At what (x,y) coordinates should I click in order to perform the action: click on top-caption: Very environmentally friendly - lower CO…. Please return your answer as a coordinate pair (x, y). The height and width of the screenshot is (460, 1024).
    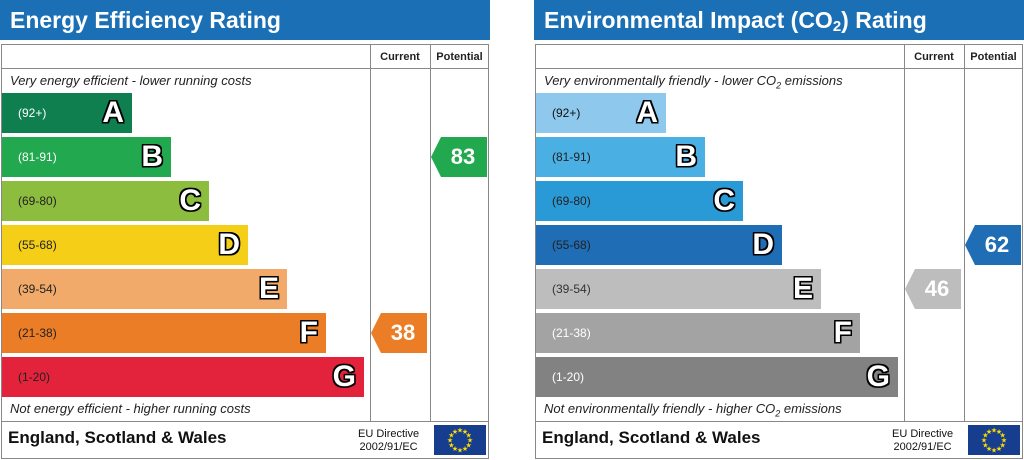
    Looking at the image, I should click on (693, 82).